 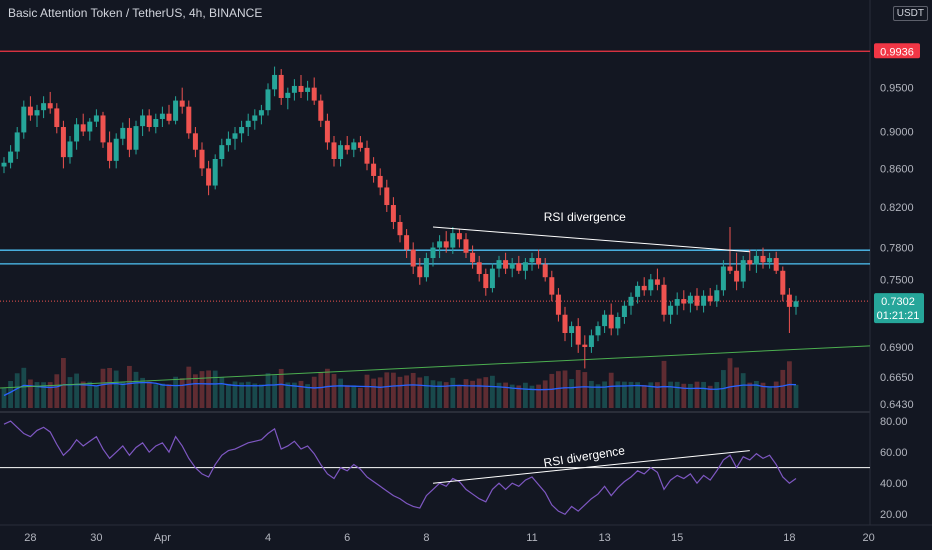 I want to click on currency-button: USDT, so click(x=910, y=13).